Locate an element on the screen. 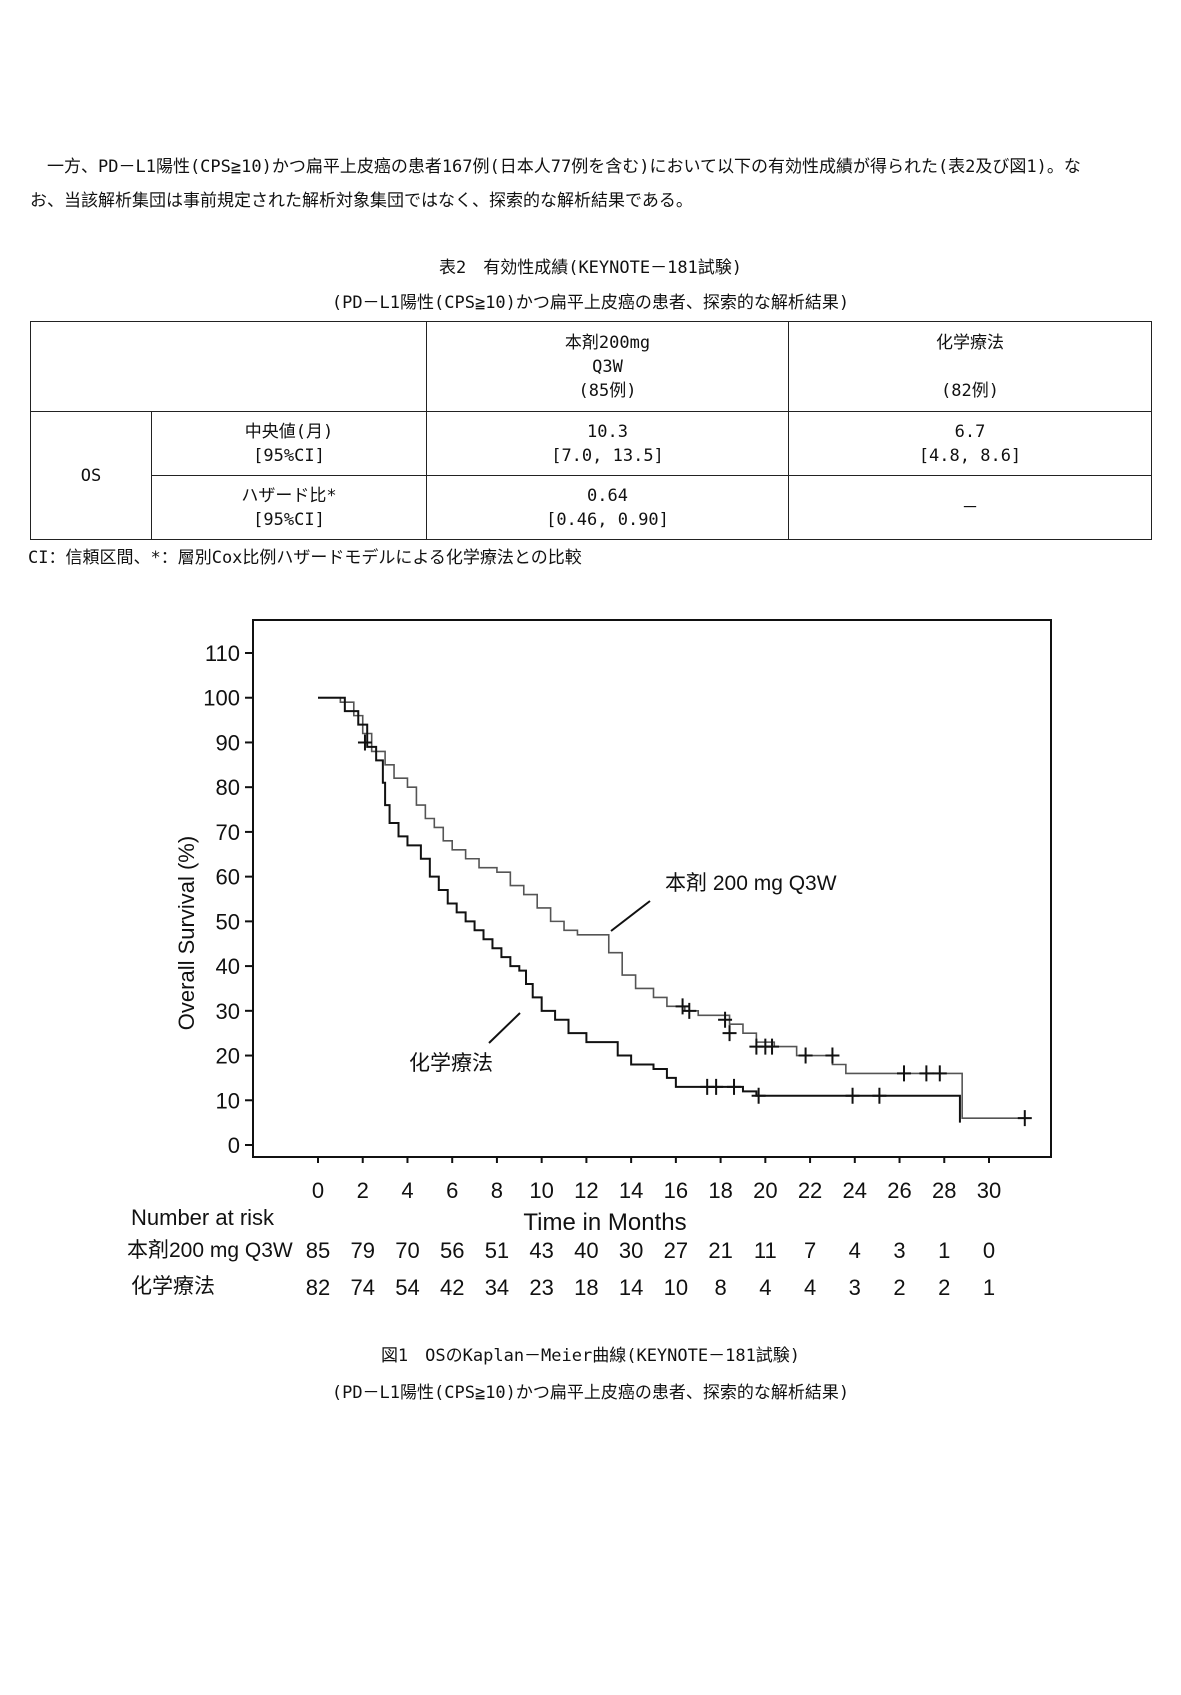 Image resolution: width=1181 pixels, height=1695 pixels. header-drug: 本剤200mg Q3W (85例) is located at coordinates (607, 366).